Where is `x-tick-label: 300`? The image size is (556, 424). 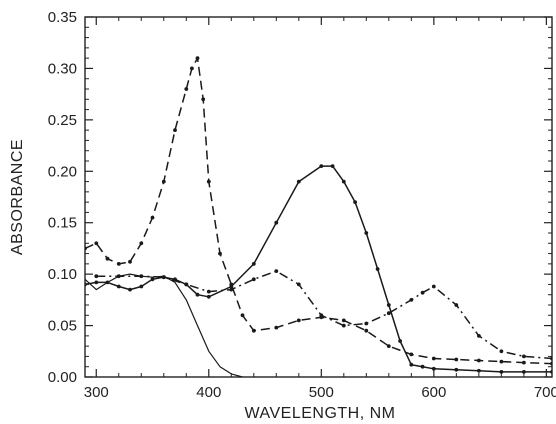 x-tick-label: 300 is located at coordinates (96, 392).